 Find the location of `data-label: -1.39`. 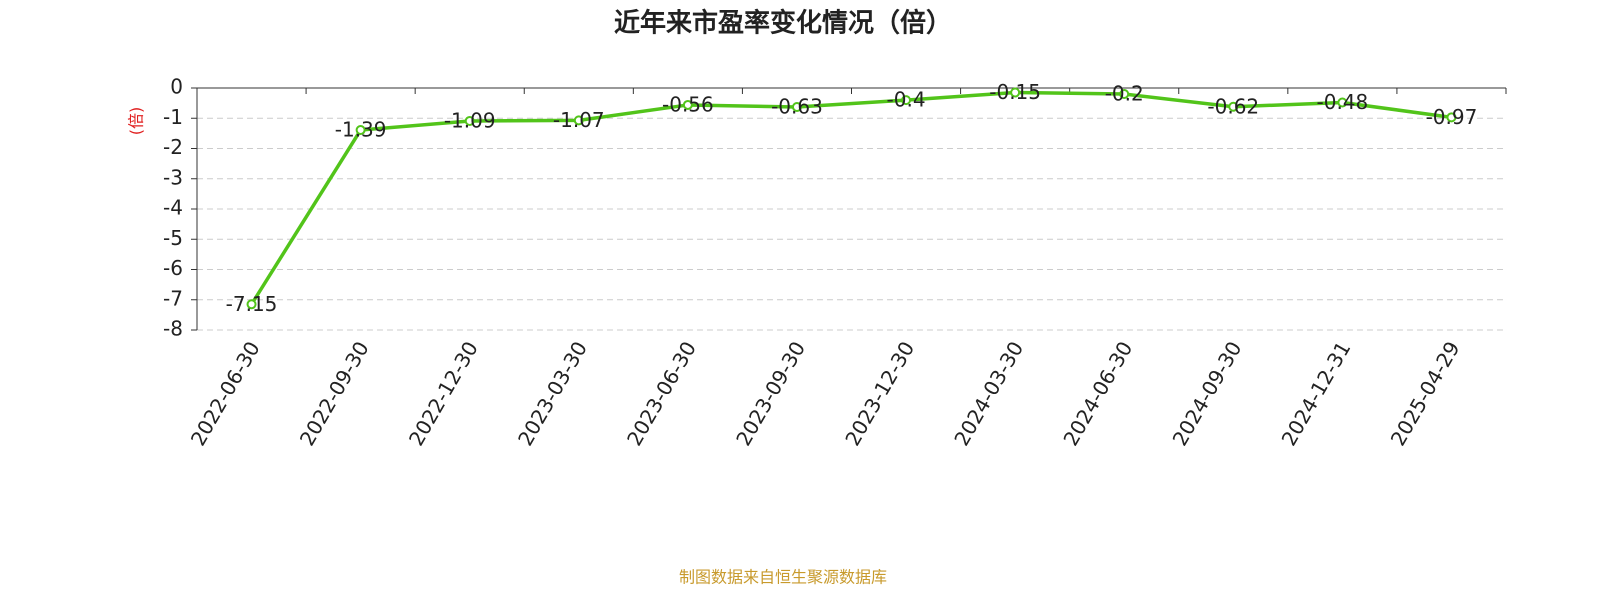

data-label: -1.39 is located at coordinates (361, 130).